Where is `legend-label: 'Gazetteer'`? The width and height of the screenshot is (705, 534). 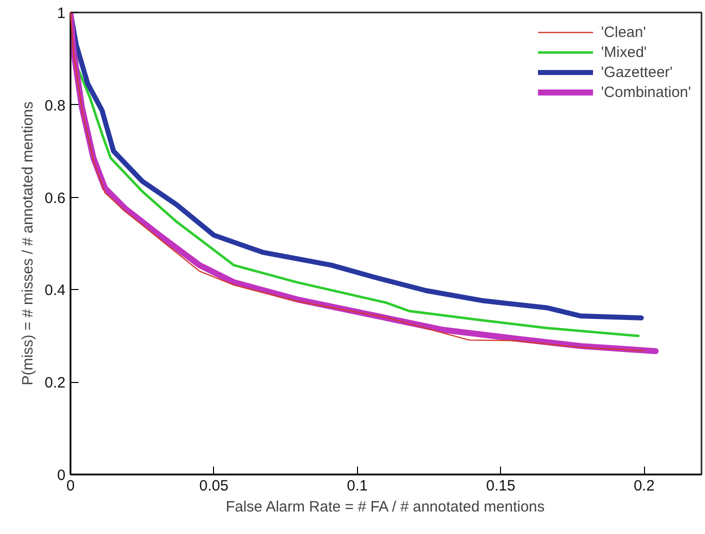 legend-label: 'Gazetteer' is located at coordinates (637, 72).